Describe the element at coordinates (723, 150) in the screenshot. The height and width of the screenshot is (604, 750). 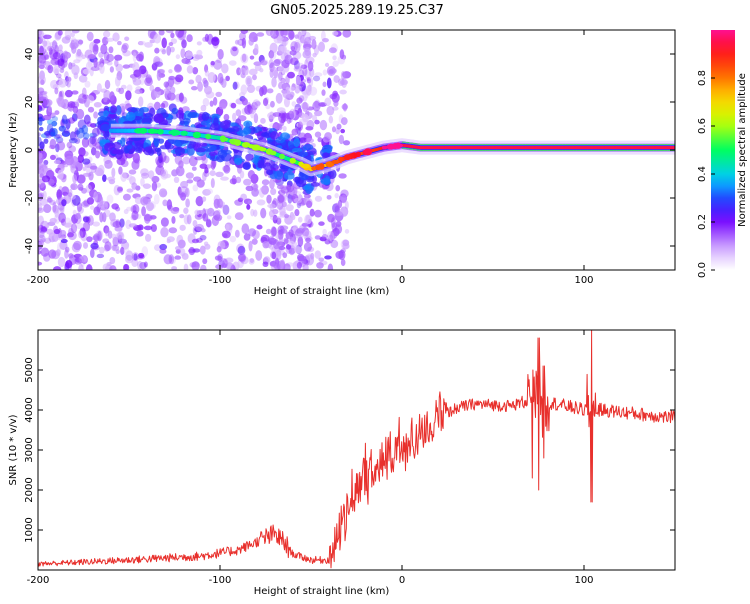
I see `colorbar-bar` at that location.